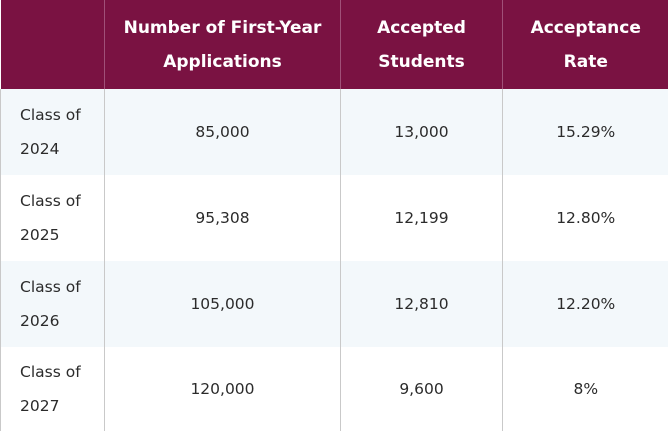  Describe the element at coordinates (585, 389) in the screenshot. I see `rate-cell: 8%` at that location.